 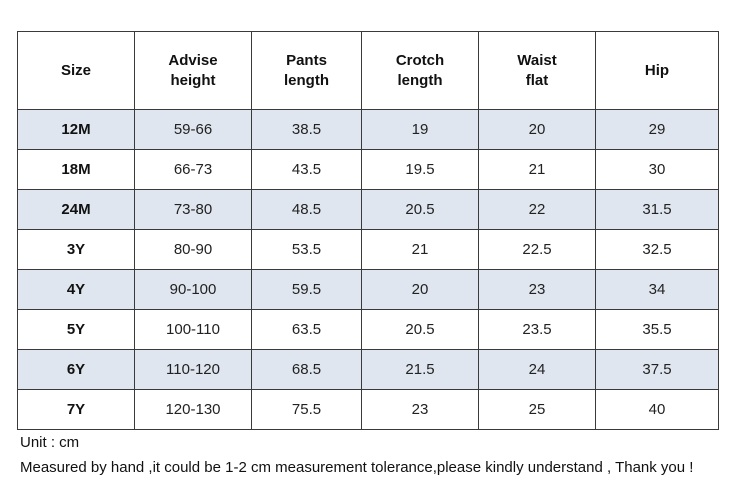 I want to click on hip-cell: 32.5, so click(x=657, y=249).